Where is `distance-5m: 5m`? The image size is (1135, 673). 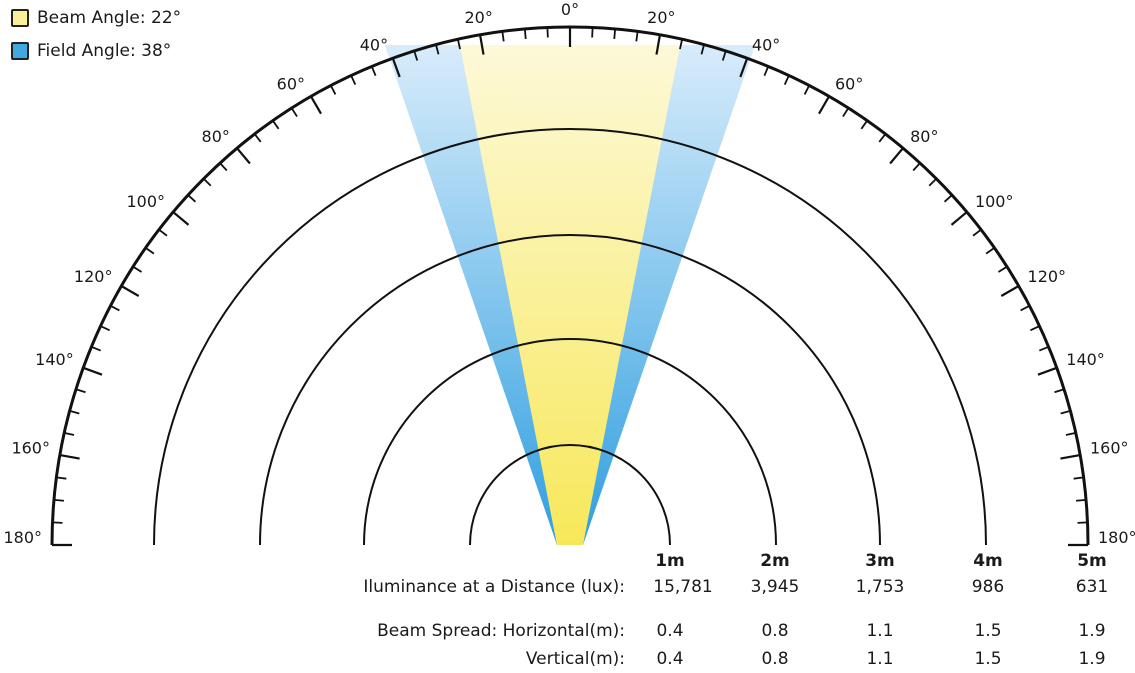
distance-5m: 5m is located at coordinates (1092, 561).